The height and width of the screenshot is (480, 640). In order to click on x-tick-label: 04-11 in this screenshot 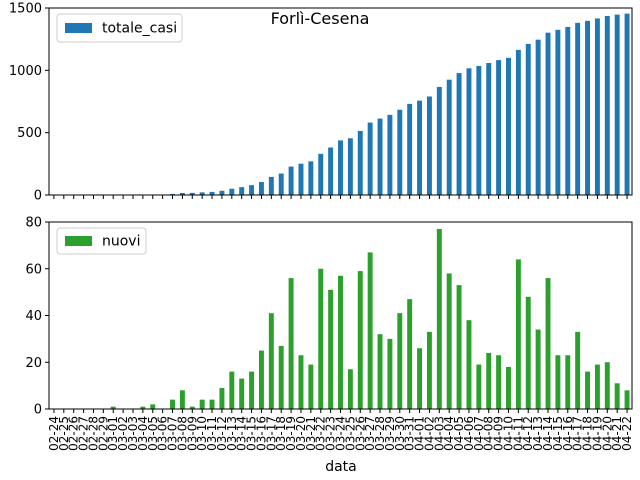, I will do `click(518, 433)`.